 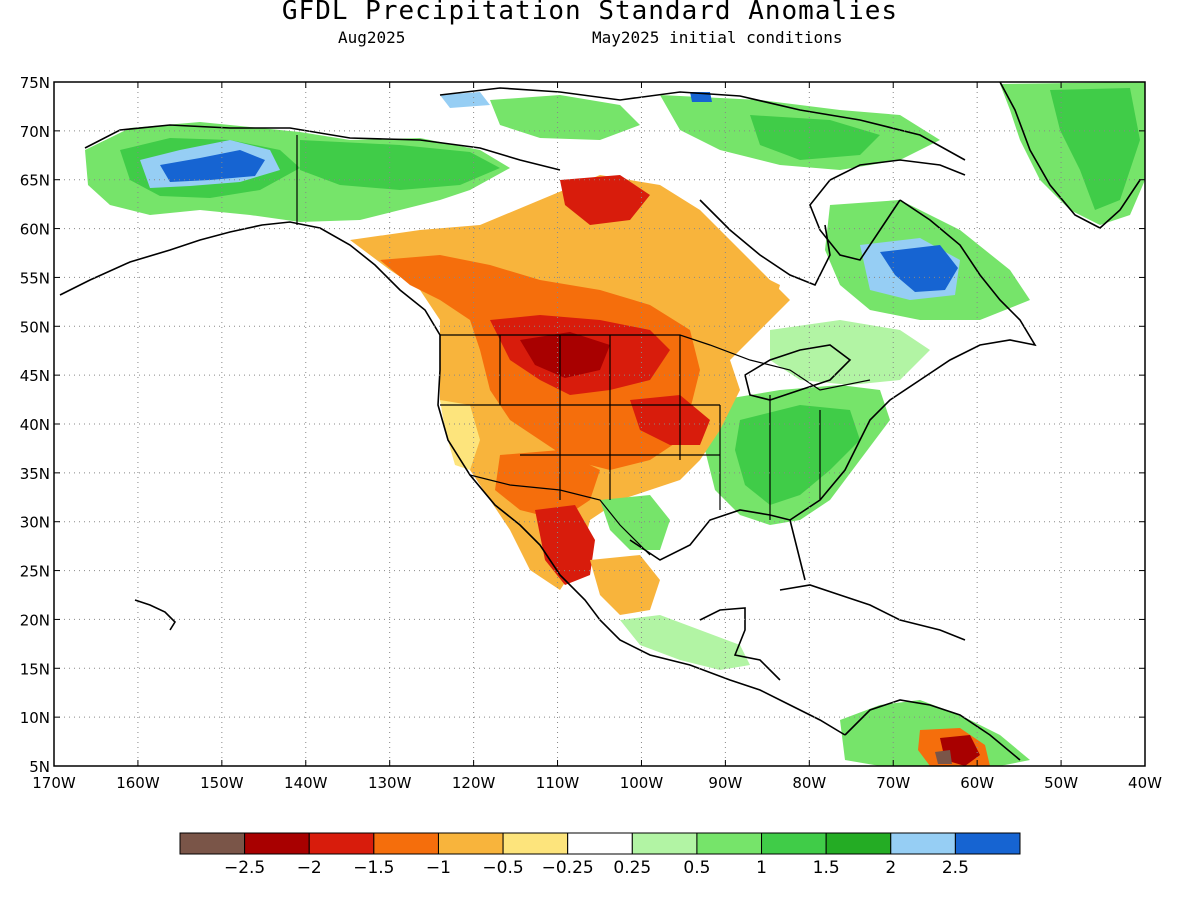 What do you see at coordinates (465, 100) in the screenshot?
I see `arctic-blue-patch` at bounding box center [465, 100].